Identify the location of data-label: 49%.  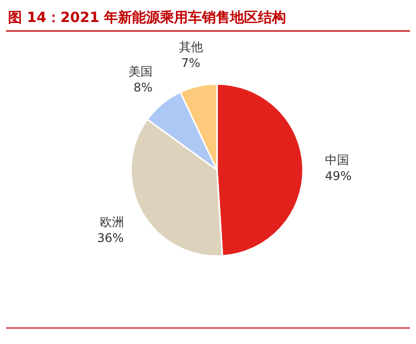
(338, 176).